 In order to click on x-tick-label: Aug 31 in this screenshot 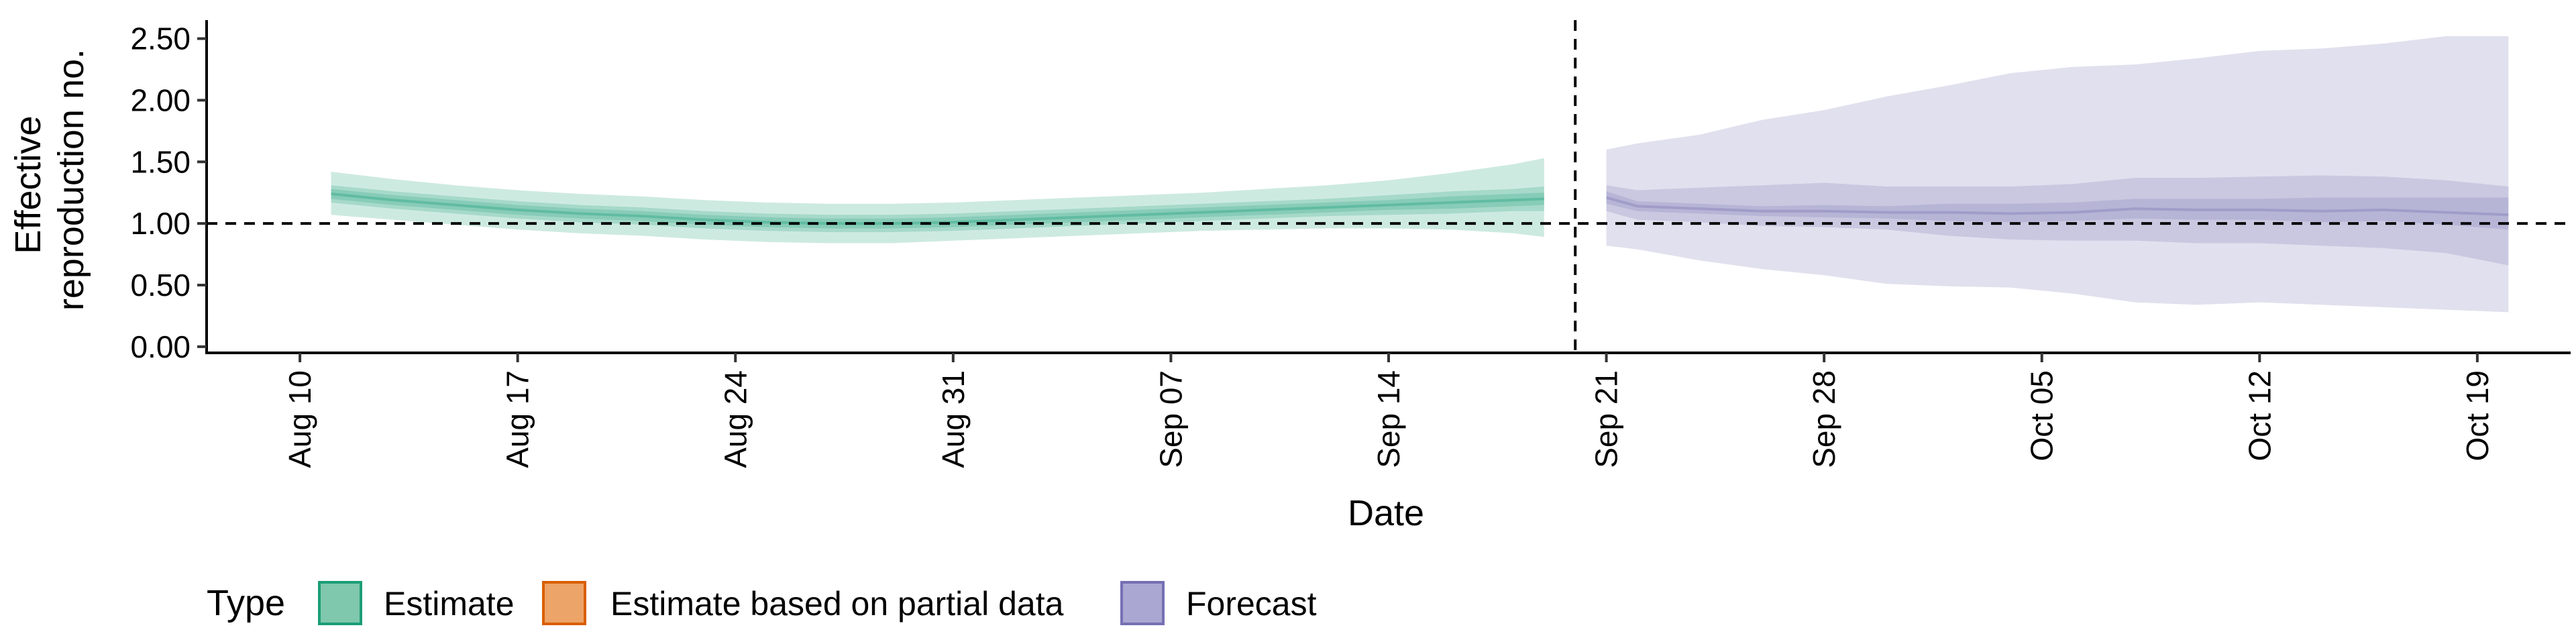, I will do `click(953, 419)`.